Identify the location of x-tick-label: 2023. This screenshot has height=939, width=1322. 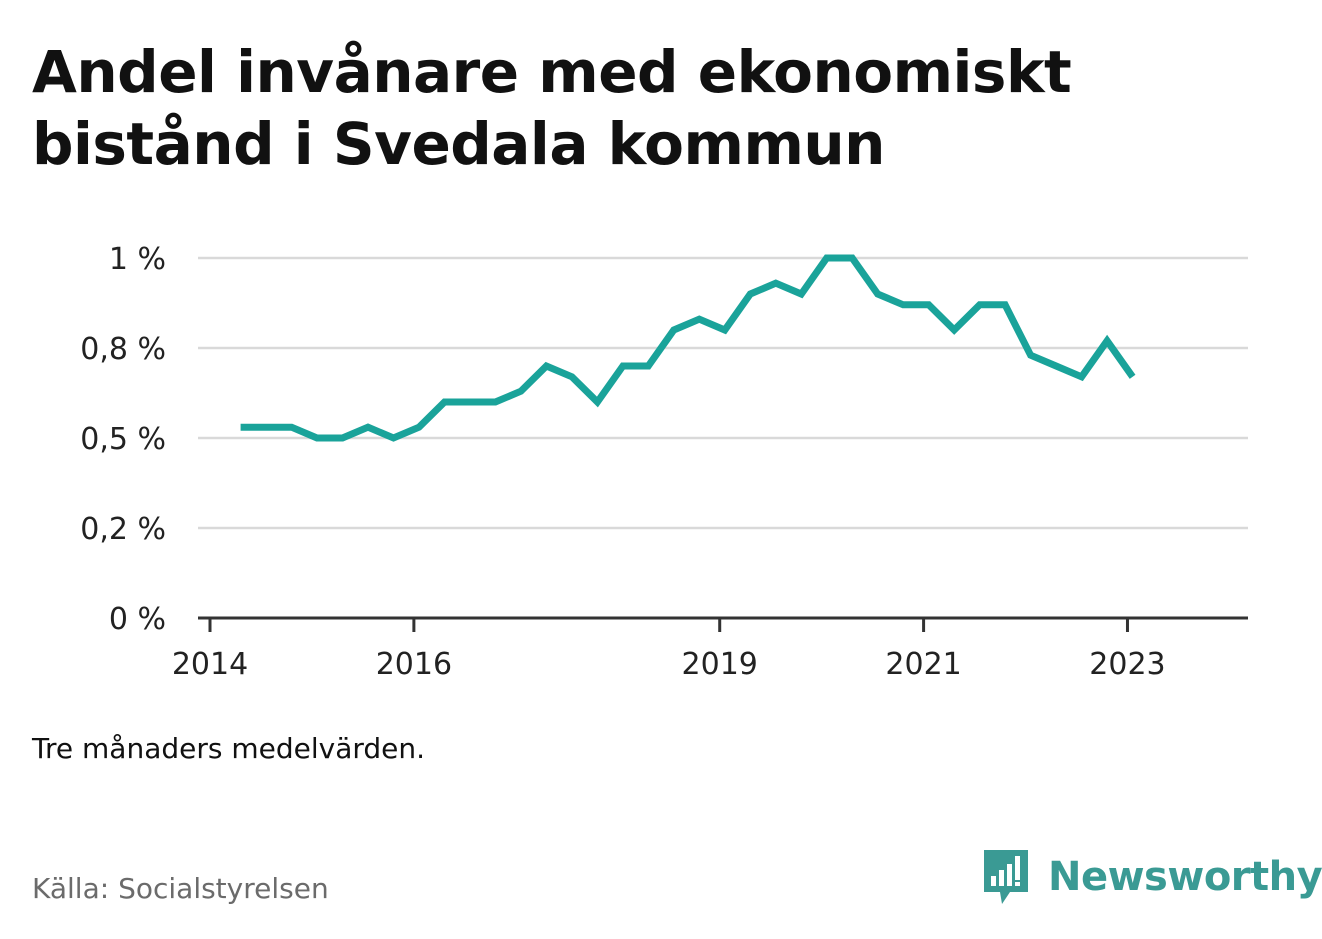
(1127, 664).